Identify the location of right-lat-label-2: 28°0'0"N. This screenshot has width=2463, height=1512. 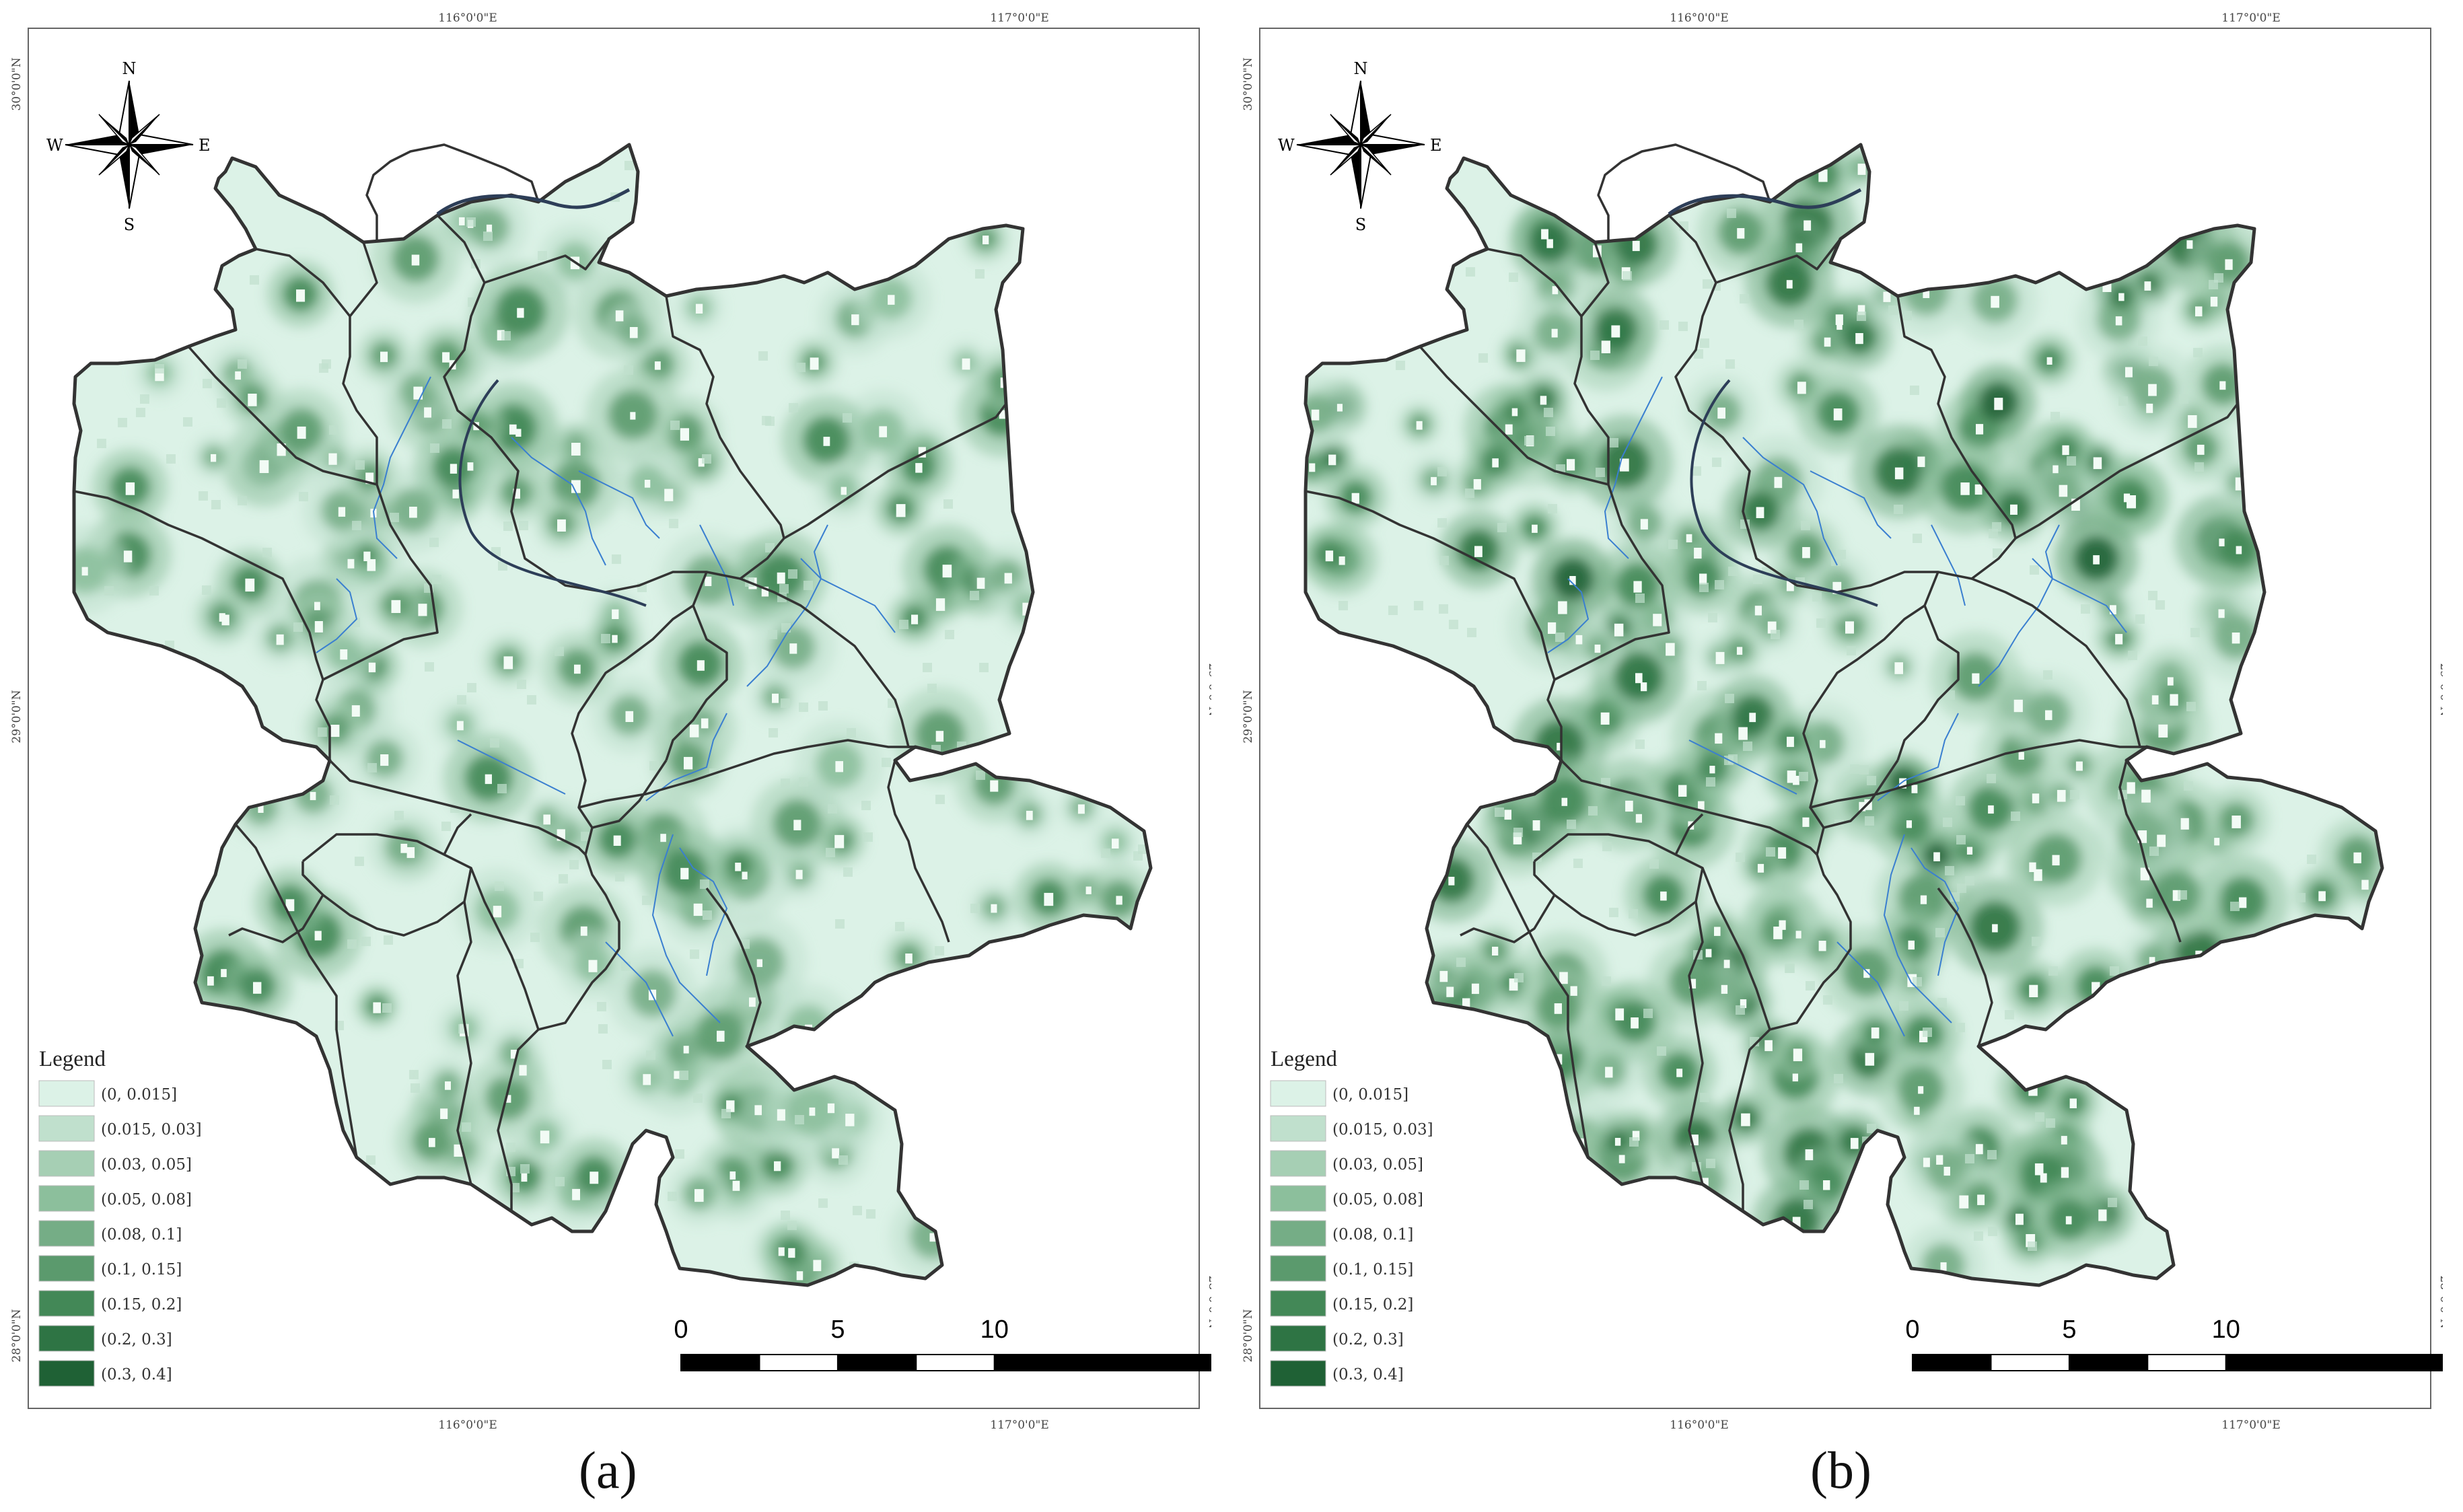
(1208, 1301).